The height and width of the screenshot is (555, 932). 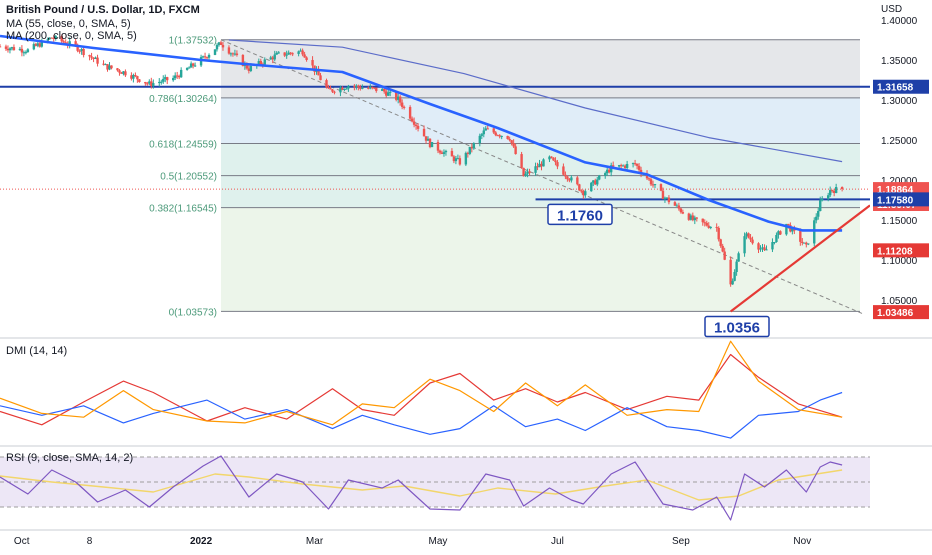 What do you see at coordinates (421, 415) in the screenshot?
I see `dmi-dmi_plus-line` at bounding box center [421, 415].